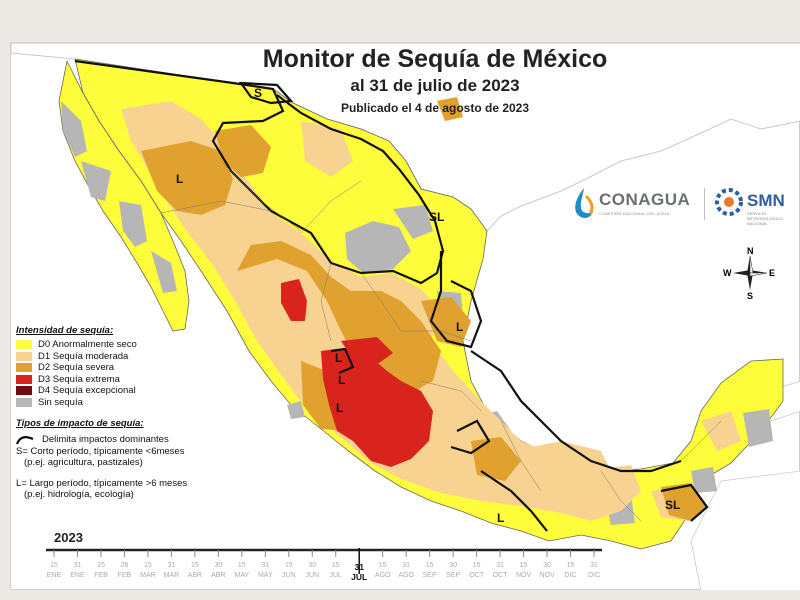 This screenshot has height=600, width=800. Describe the element at coordinates (435, 85) in the screenshot. I see `map-date: al 31 de julio de 2023` at that location.